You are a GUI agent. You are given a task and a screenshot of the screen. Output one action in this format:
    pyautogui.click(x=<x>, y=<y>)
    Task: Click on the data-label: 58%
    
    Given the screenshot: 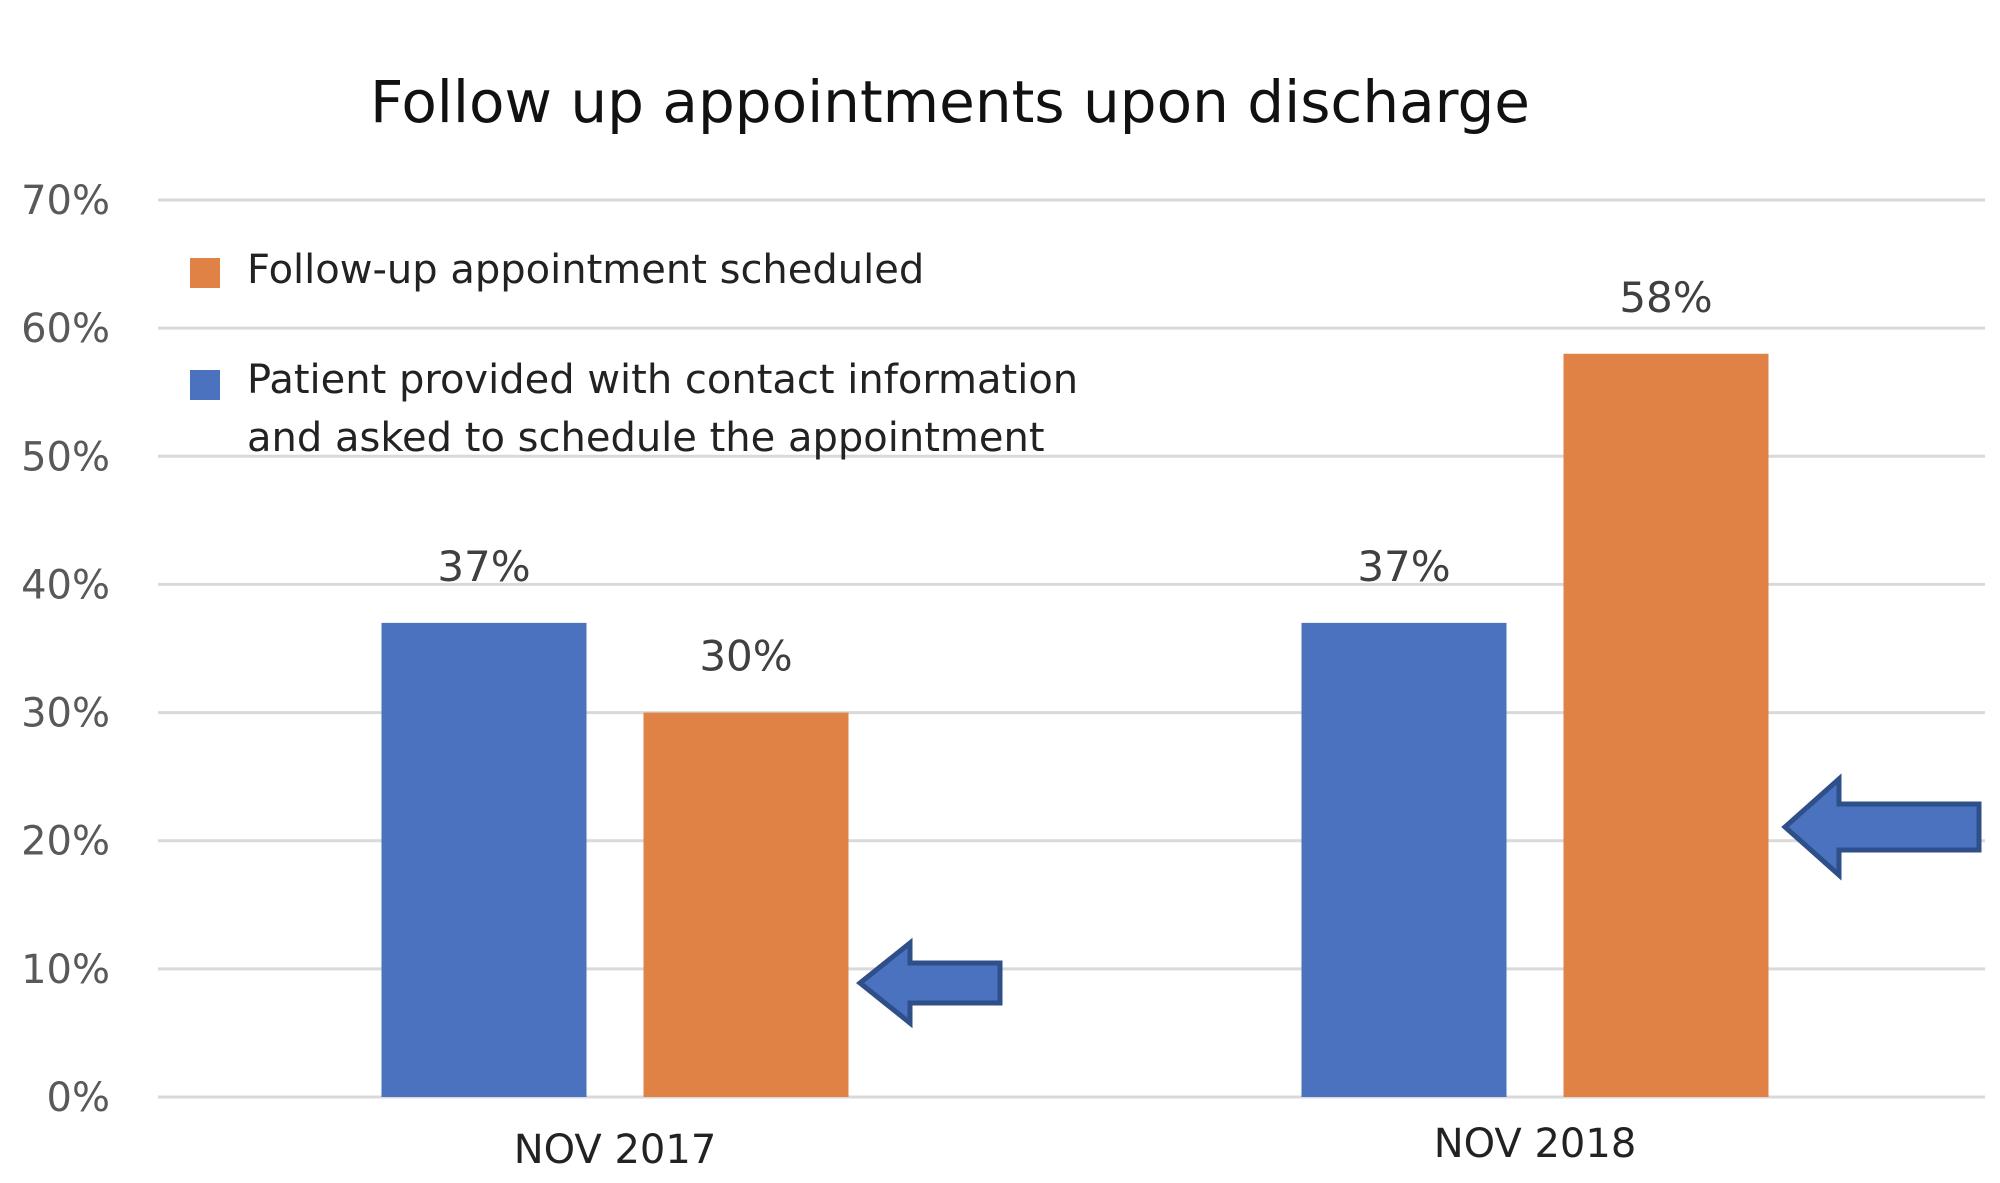 What is the action you would take?
    pyautogui.click(x=1665, y=297)
    